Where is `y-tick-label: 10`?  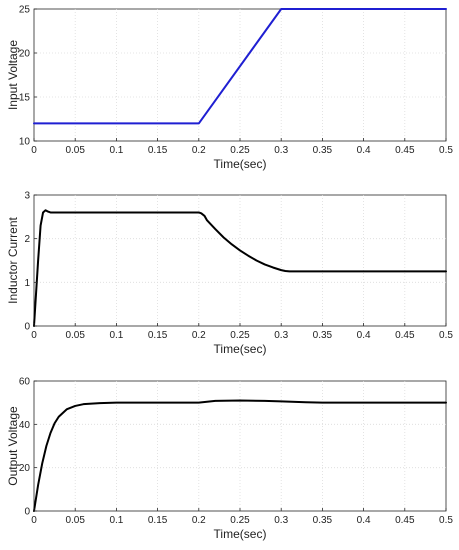 y-tick-label: 10 is located at coordinates (25, 142).